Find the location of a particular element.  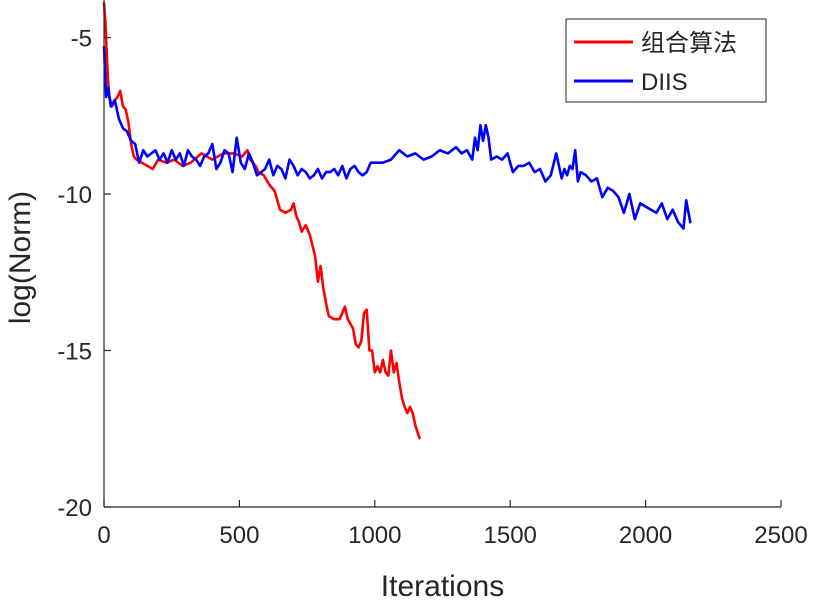

x-tick-label: 1000 is located at coordinates (374, 535).